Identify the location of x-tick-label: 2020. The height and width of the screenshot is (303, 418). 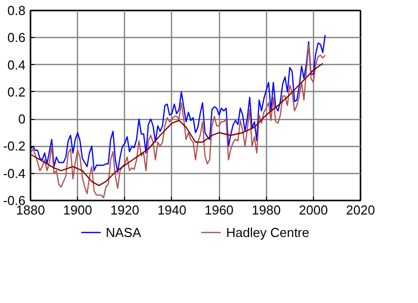
(360, 210).